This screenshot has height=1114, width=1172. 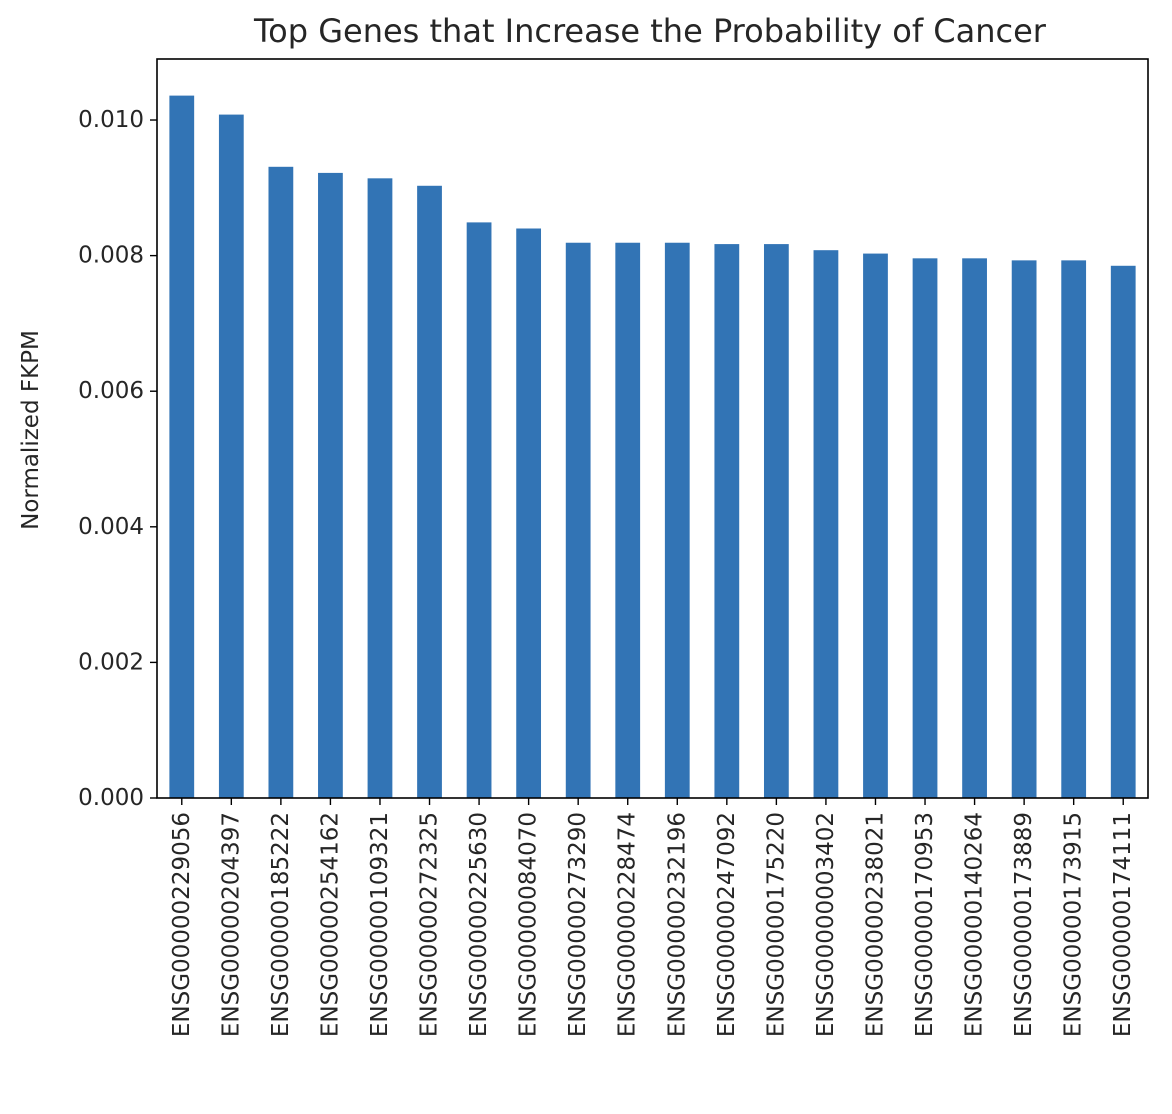 What do you see at coordinates (430, 924) in the screenshot?
I see `x-tick-label: ENSG00000272325` at bounding box center [430, 924].